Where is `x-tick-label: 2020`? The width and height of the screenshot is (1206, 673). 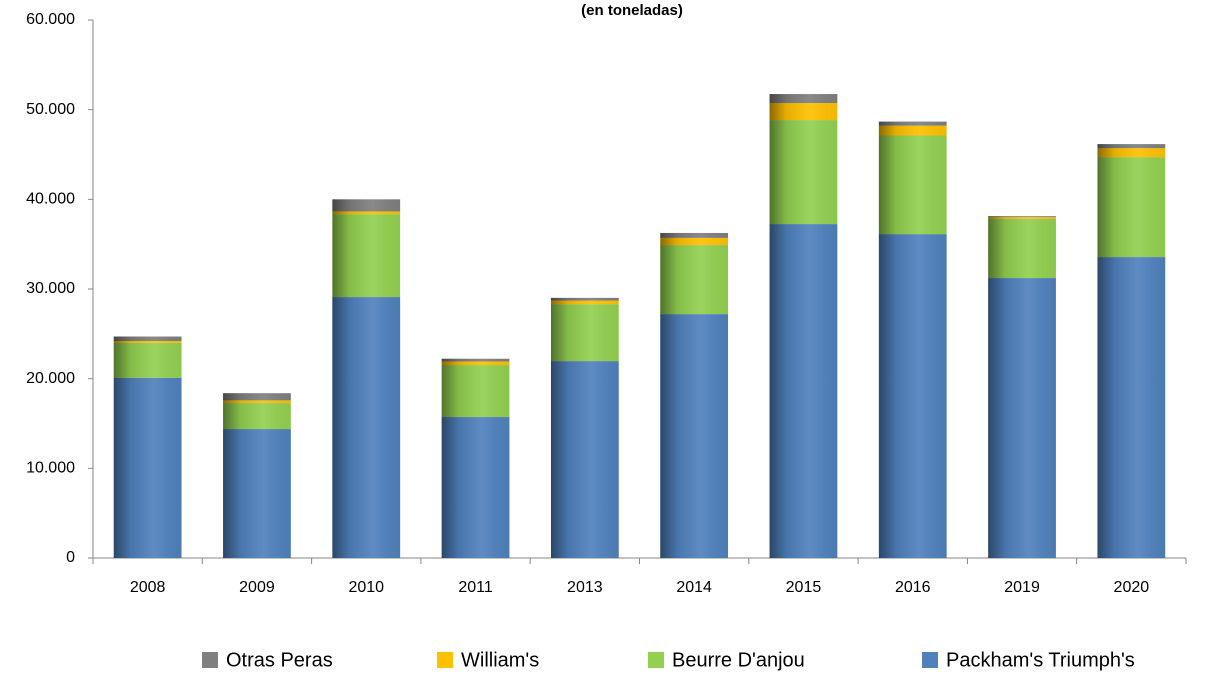
x-tick-label: 2020 is located at coordinates (1132, 587).